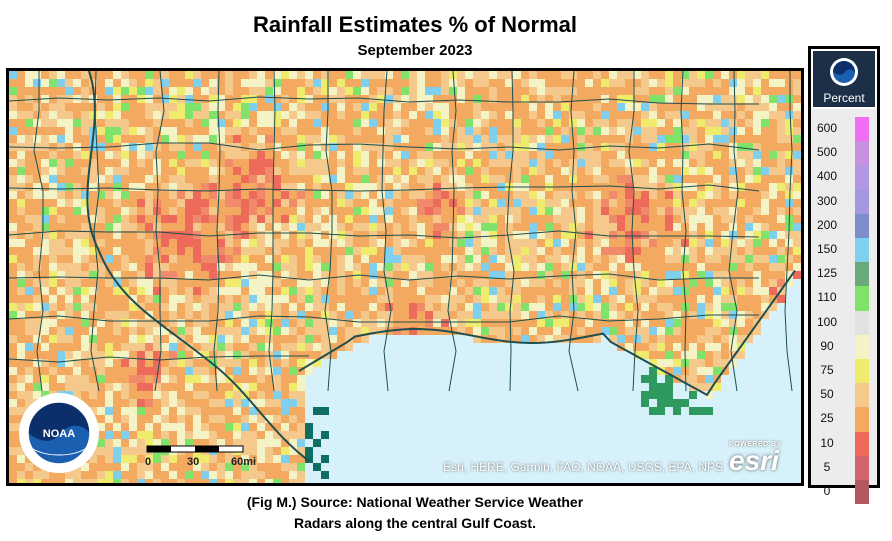 This screenshot has width=892, height=541. What do you see at coordinates (844, 467) in the screenshot?
I see `legend-item: 5` at bounding box center [844, 467].